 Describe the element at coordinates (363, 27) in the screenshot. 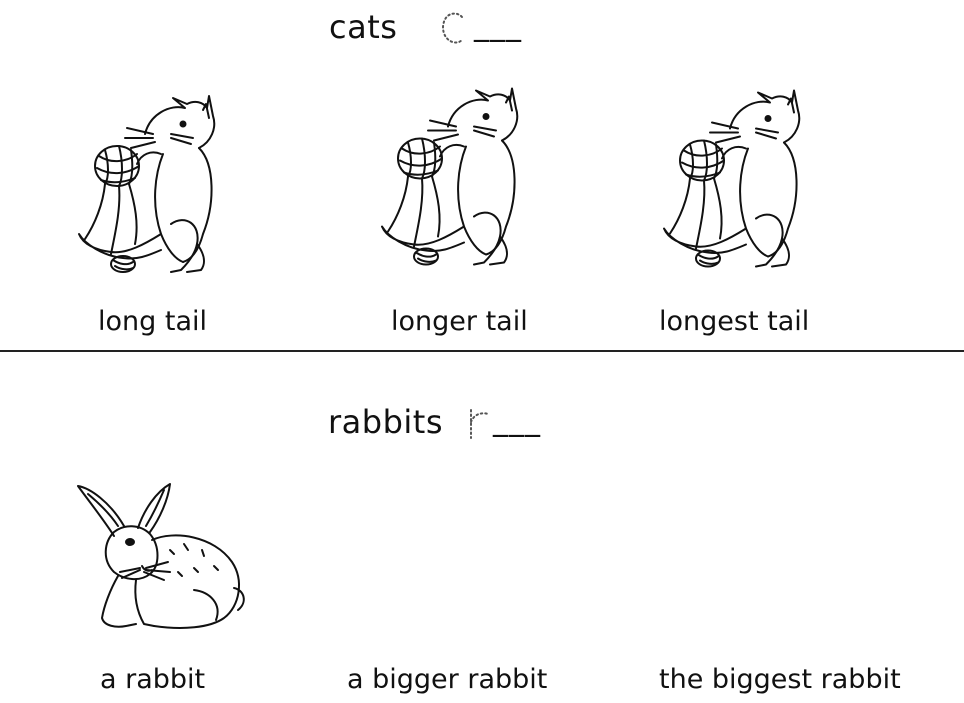

I see `cats-heading: cats` at that location.